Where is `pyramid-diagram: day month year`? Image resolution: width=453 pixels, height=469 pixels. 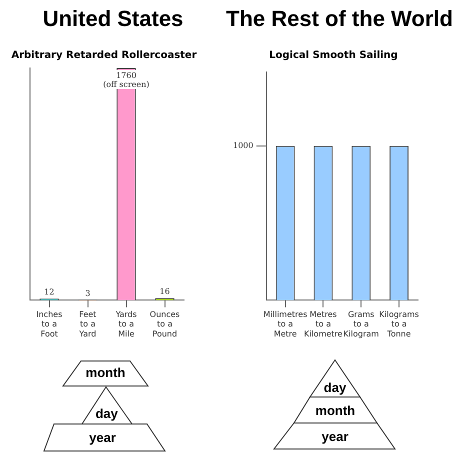
pyramid-diagram: day month year is located at coordinates (334, 404).